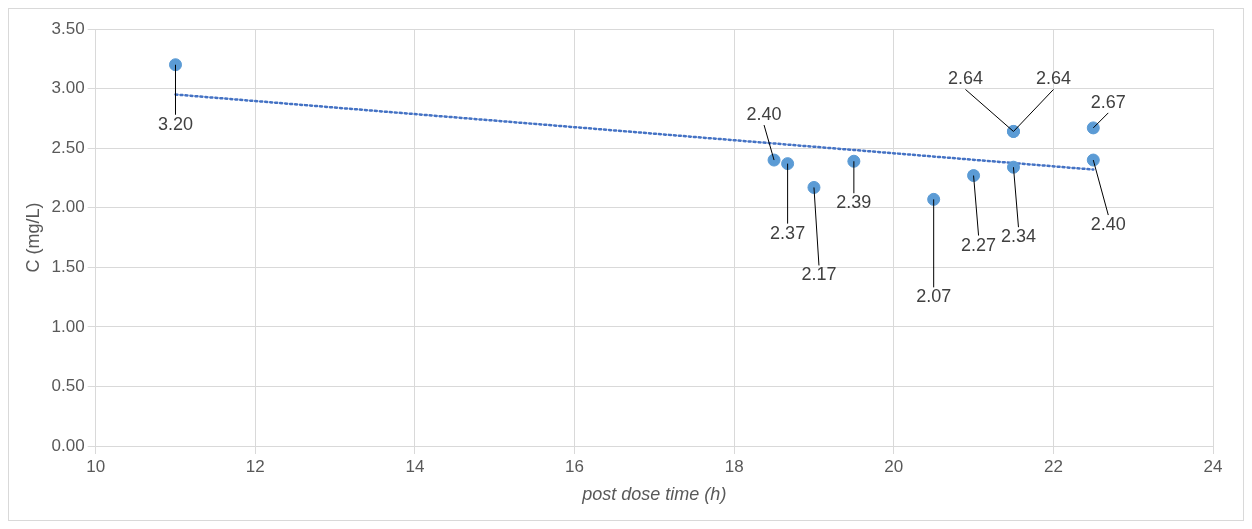 This screenshot has width=1252, height=529. What do you see at coordinates (96, 466) in the screenshot?
I see `x-tick-label: 10` at bounding box center [96, 466].